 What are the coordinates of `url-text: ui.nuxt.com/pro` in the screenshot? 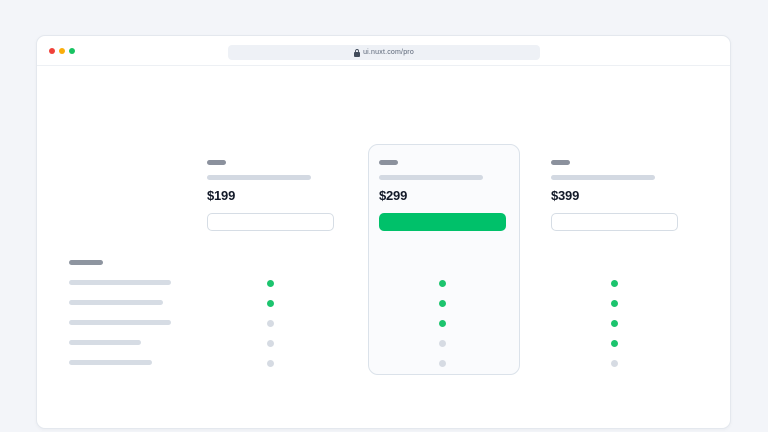 It's located at (388, 52).